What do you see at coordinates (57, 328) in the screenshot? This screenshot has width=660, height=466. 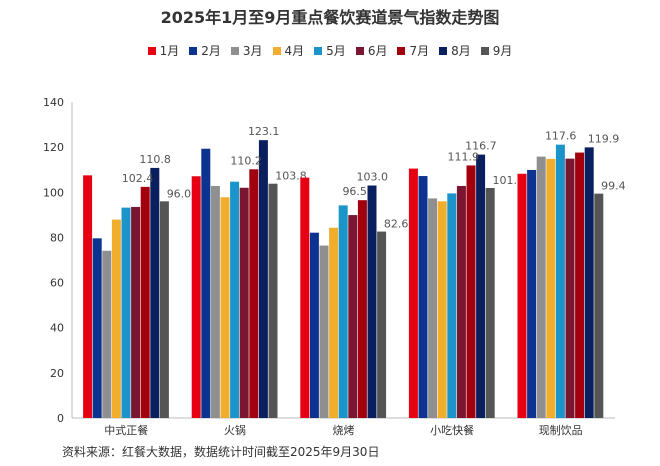 I see `y-tick-label: 40` at bounding box center [57, 328].